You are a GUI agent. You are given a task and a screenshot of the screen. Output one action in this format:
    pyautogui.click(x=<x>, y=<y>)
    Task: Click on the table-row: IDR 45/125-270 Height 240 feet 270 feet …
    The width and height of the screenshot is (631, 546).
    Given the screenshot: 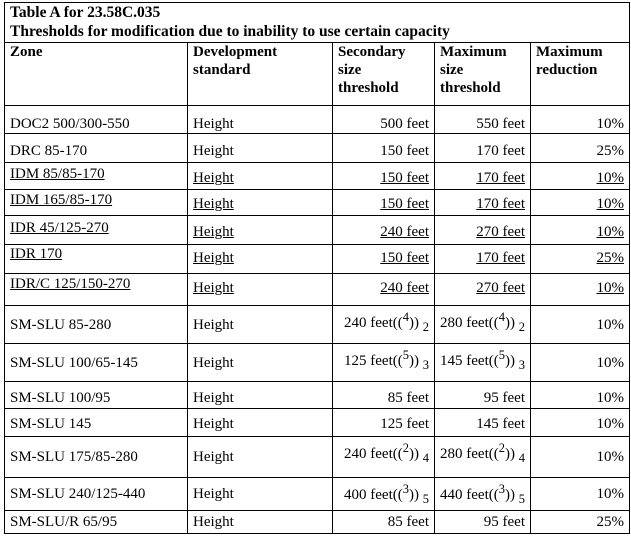 What is the action you would take?
    pyautogui.click(x=317, y=230)
    